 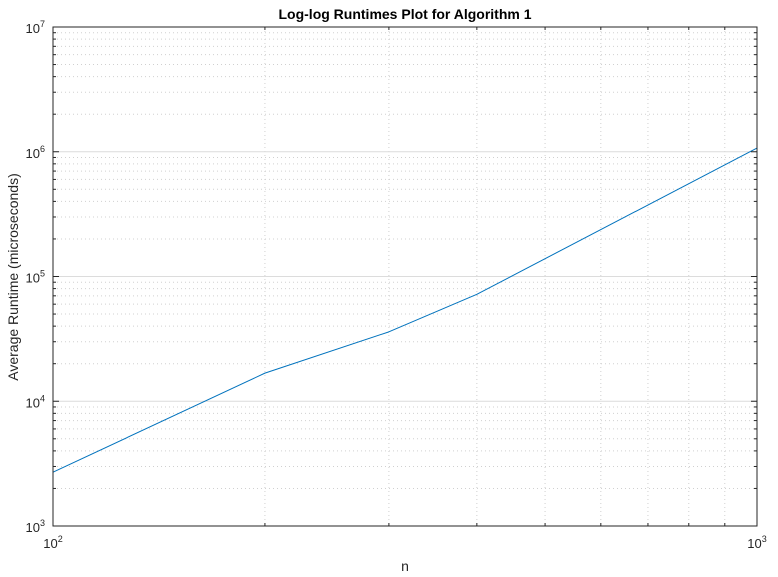 I want to click on chart-title: Log-log Runtimes Plot for Algorithm 1, so click(x=404, y=14).